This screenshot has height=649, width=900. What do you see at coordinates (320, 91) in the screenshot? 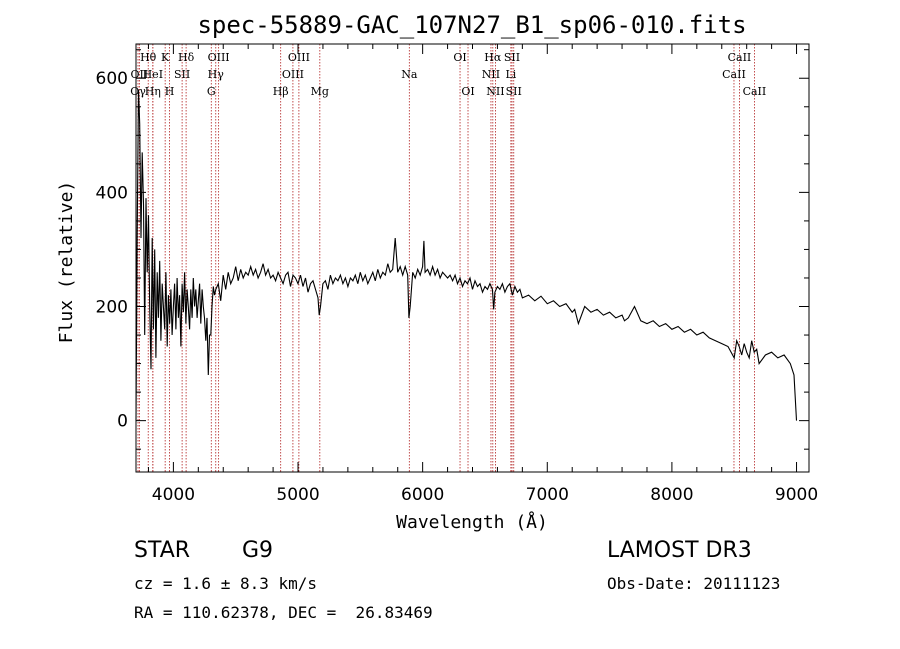
I see `spectral-line-label: Mg` at bounding box center [320, 91].